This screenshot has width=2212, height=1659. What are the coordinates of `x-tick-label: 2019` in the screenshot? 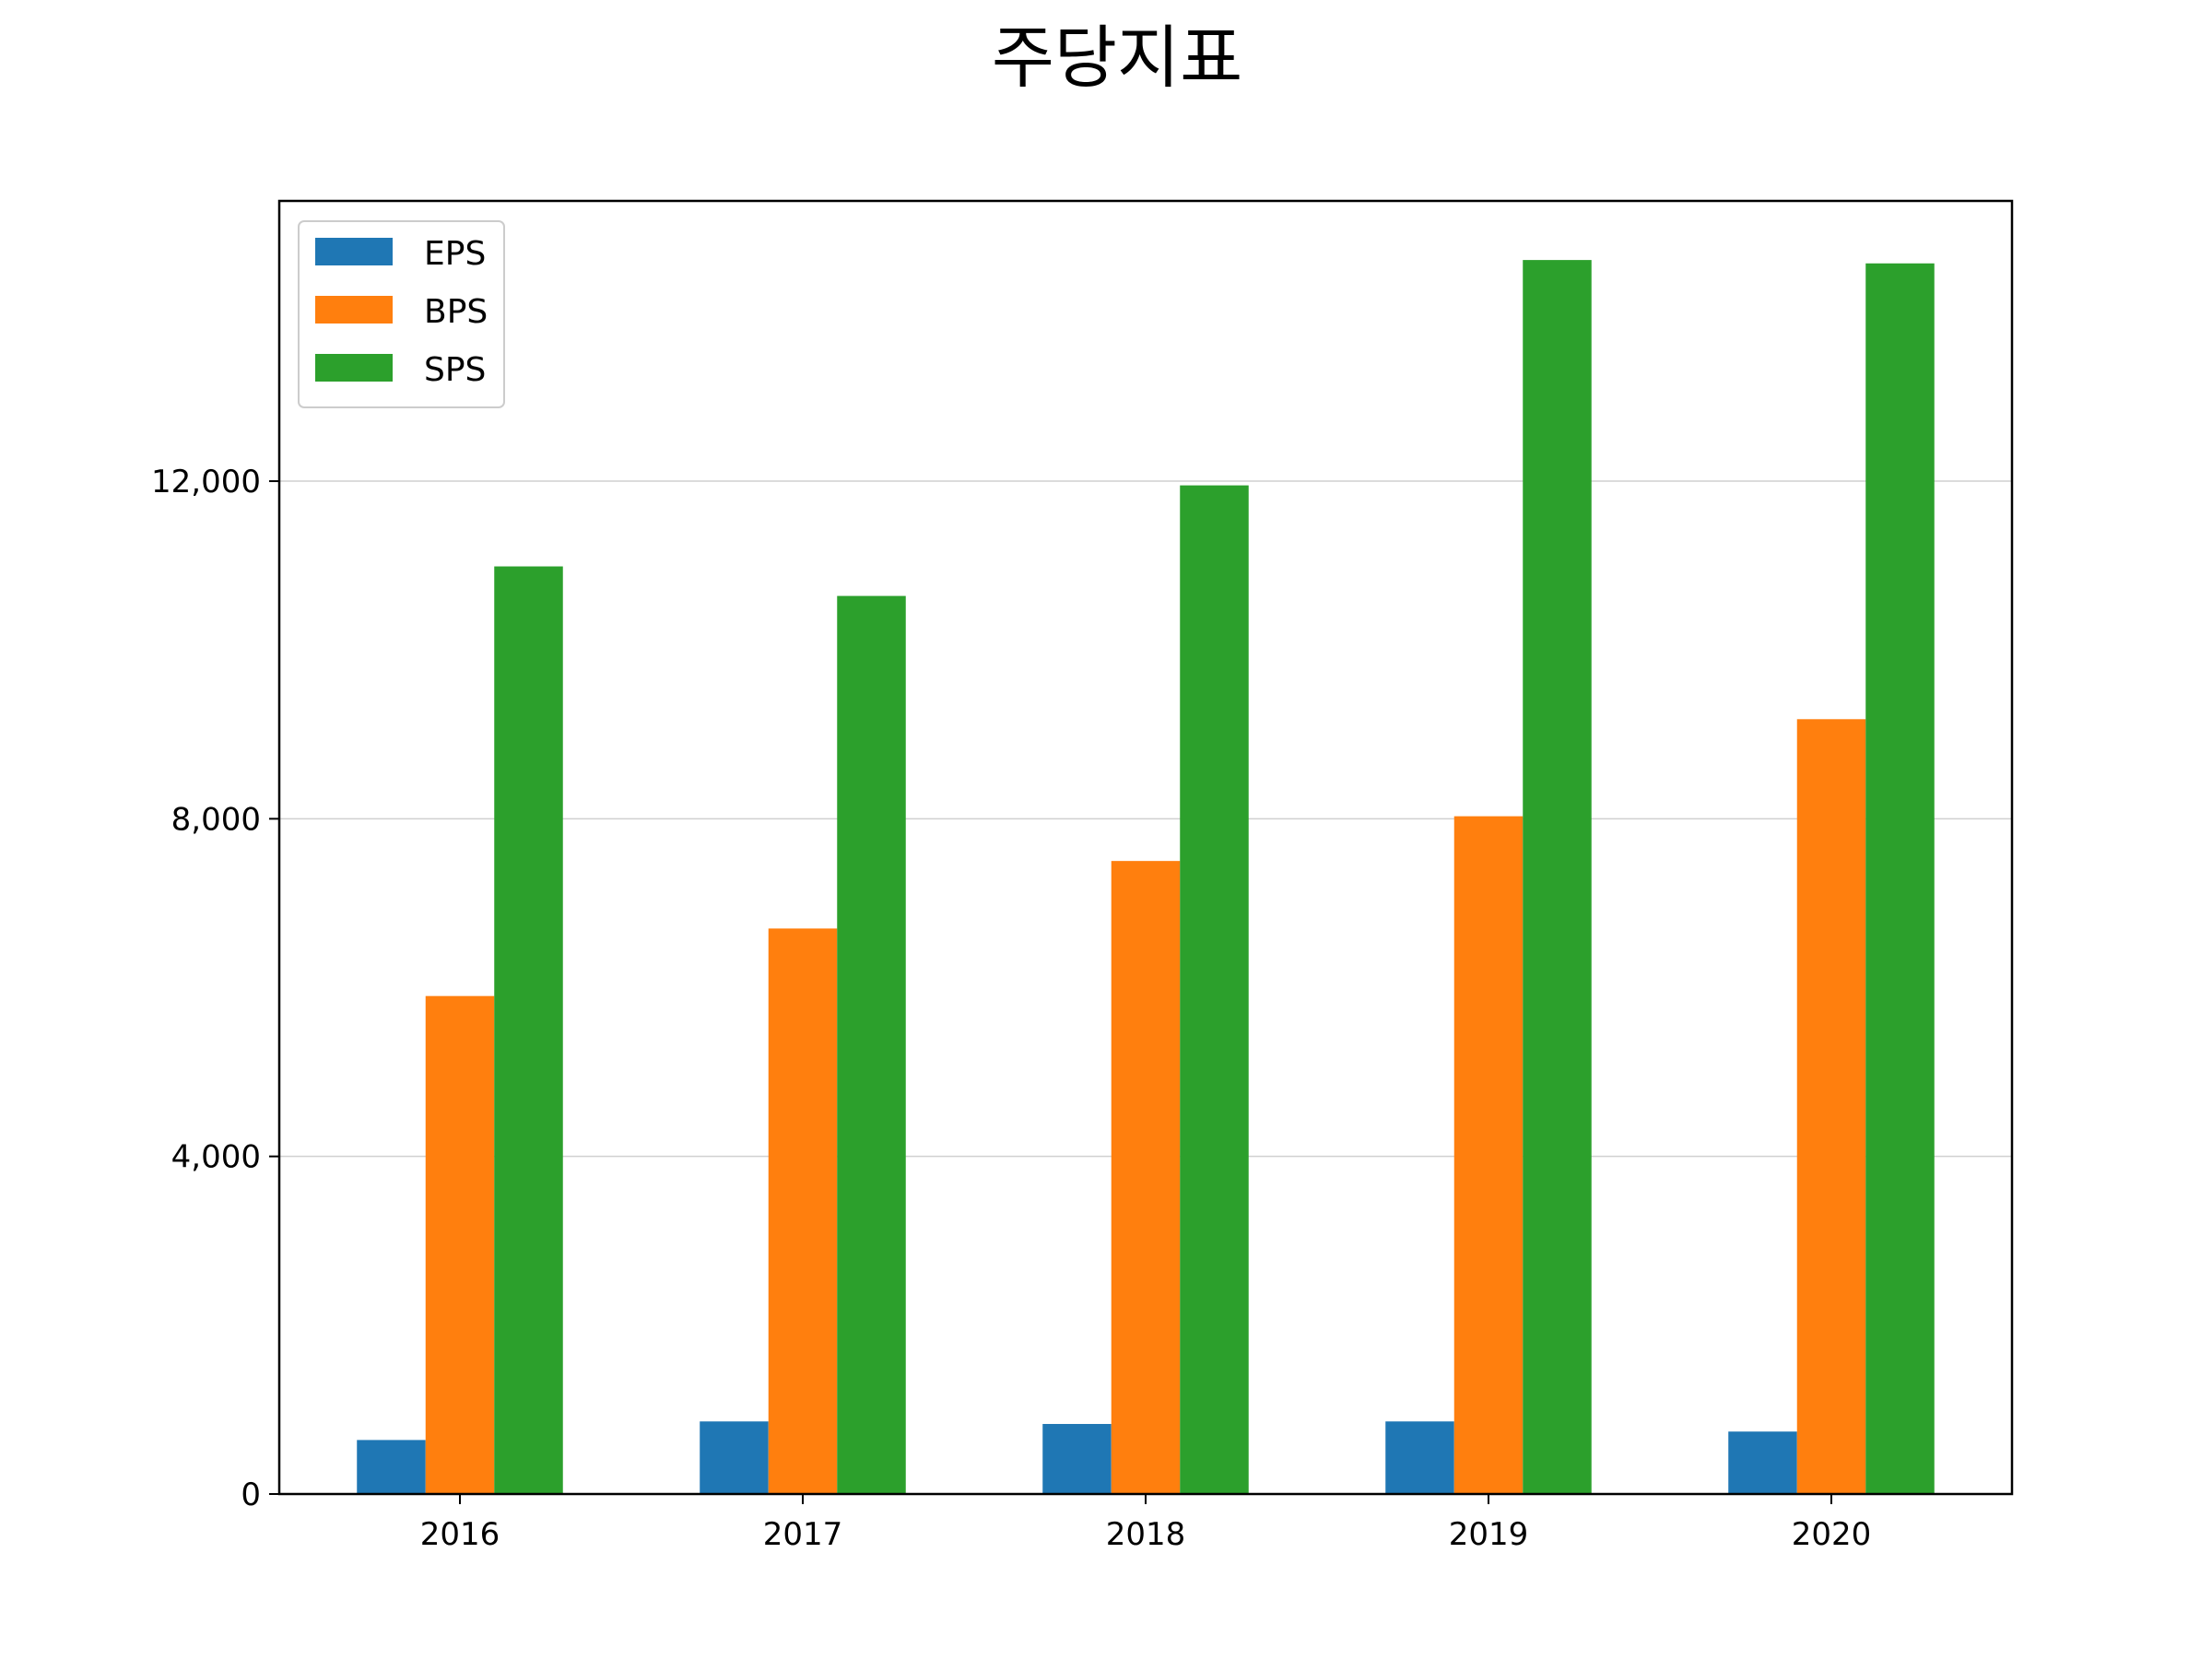 It's located at (1489, 1534).